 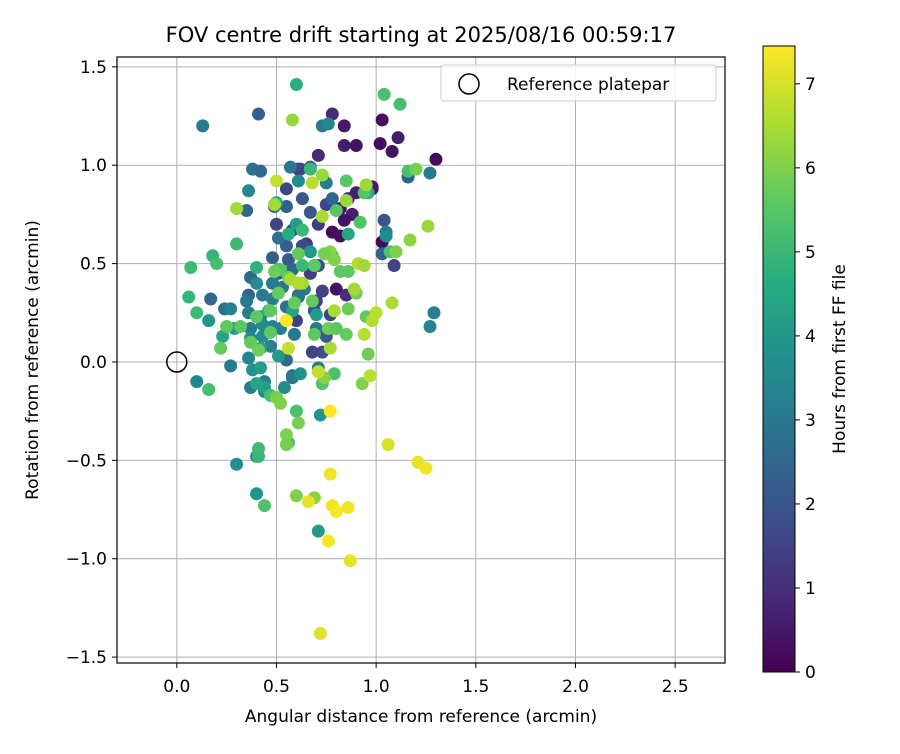 I want to click on x-tick-label: 0.5, so click(x=276, y=687).